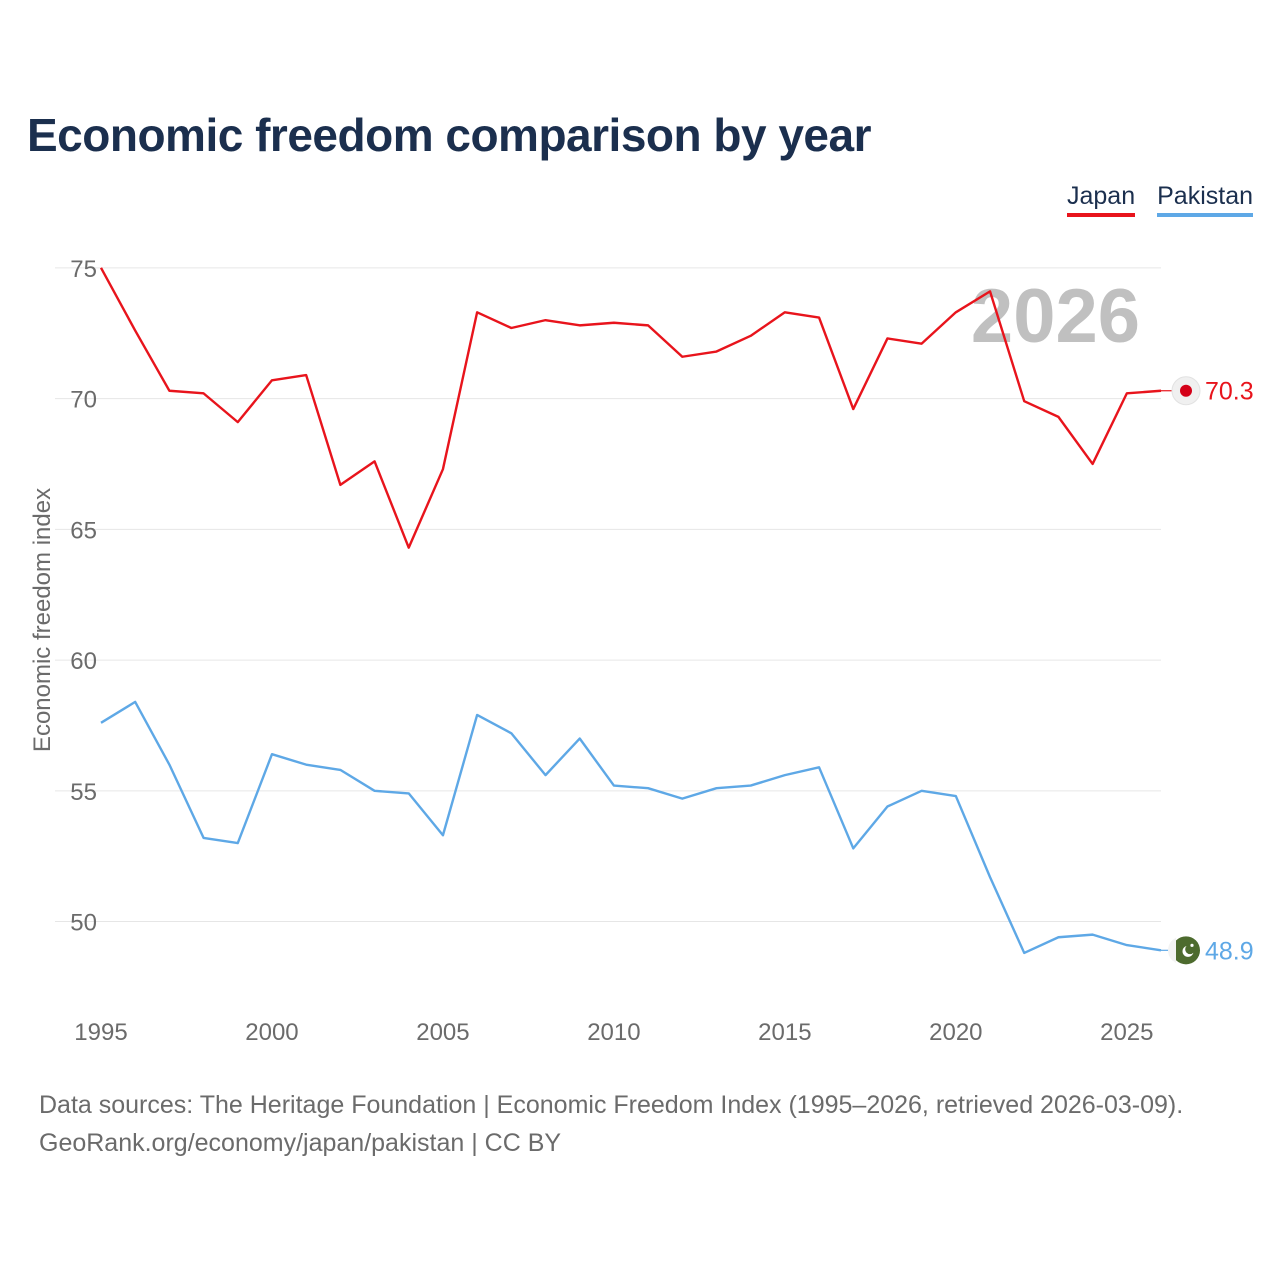  Describe the element at coordinates (83, 530) in the screenshot. I see `y-tick-label: 65` at that location.